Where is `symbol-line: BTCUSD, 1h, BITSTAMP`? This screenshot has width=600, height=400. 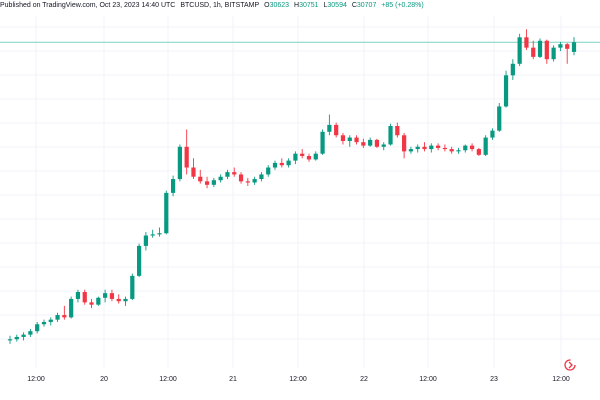 symbol-line: BTCUSD, 1h, BITSTAMP is located at coordinates (220, 5).